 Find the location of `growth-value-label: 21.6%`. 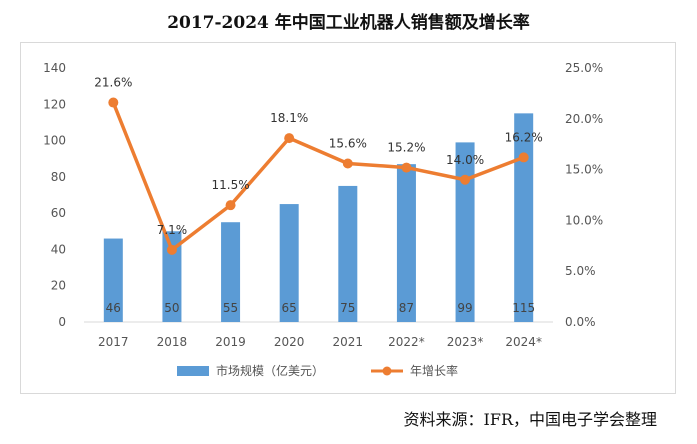

growth-value-label: 21.6% is located at coordinates (113, 83).